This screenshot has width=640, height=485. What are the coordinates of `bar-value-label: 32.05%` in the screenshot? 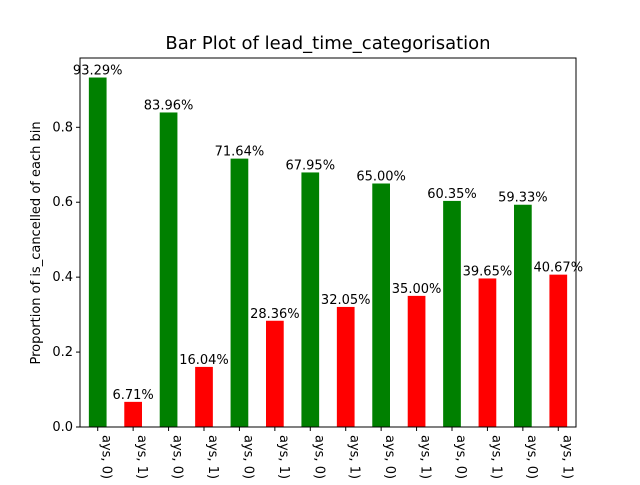 It's located at (346, 300).